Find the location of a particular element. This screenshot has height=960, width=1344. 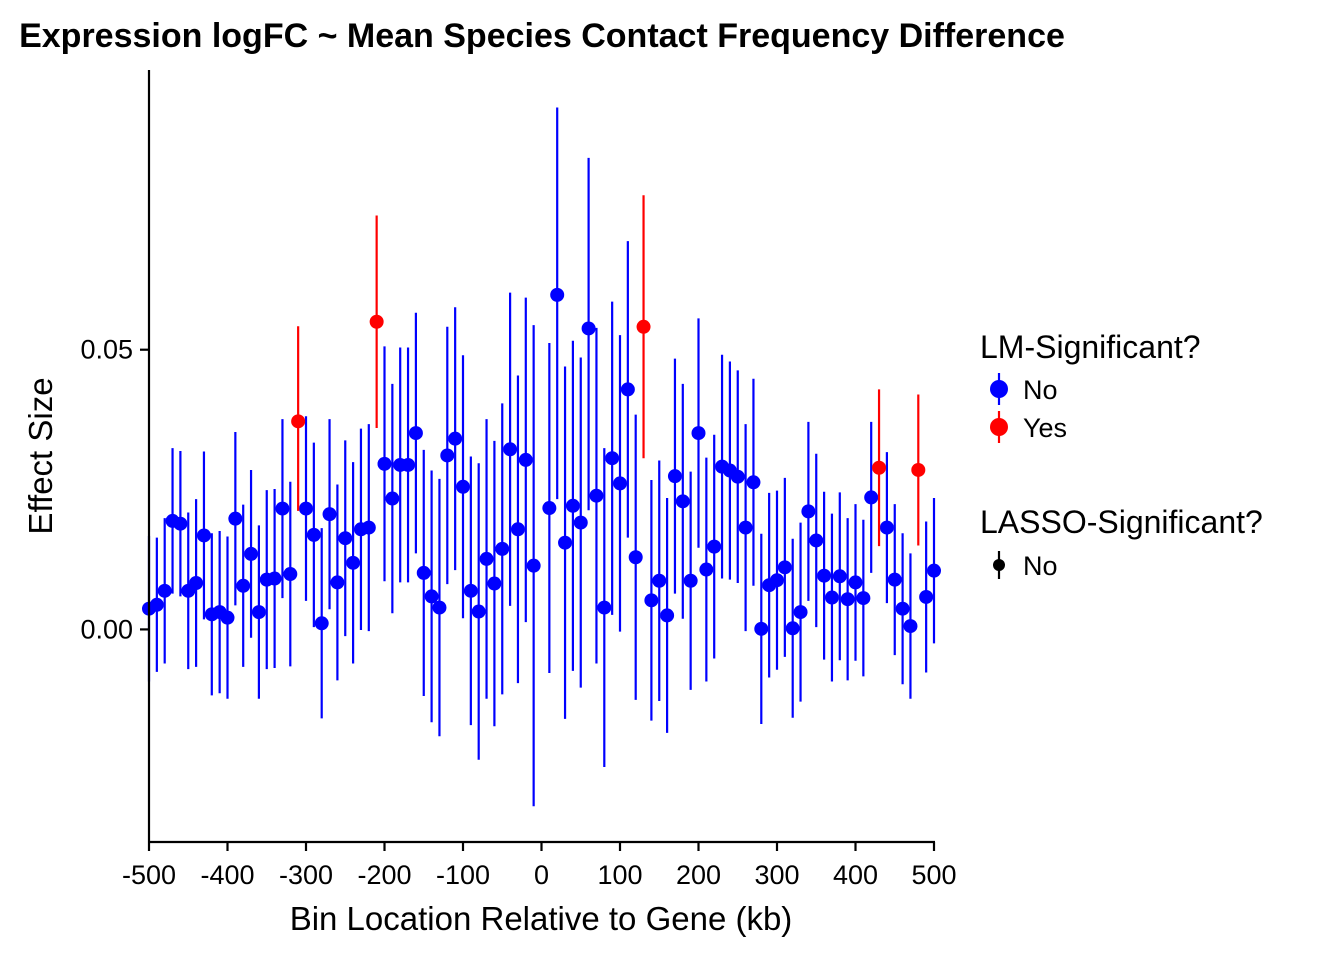

y-tick-label: 0.00 is located at coordinates (106, 629).